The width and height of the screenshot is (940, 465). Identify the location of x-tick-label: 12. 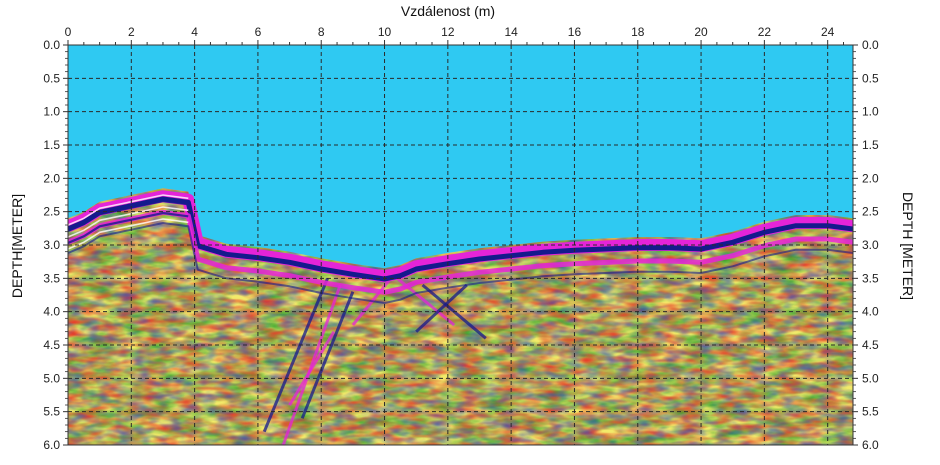
(448, 32).